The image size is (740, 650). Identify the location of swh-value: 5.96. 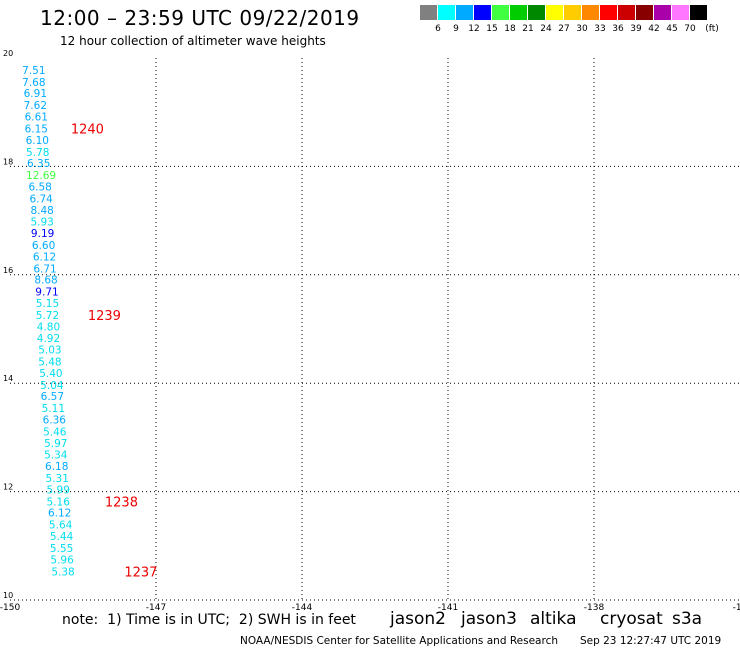
(62, 560).